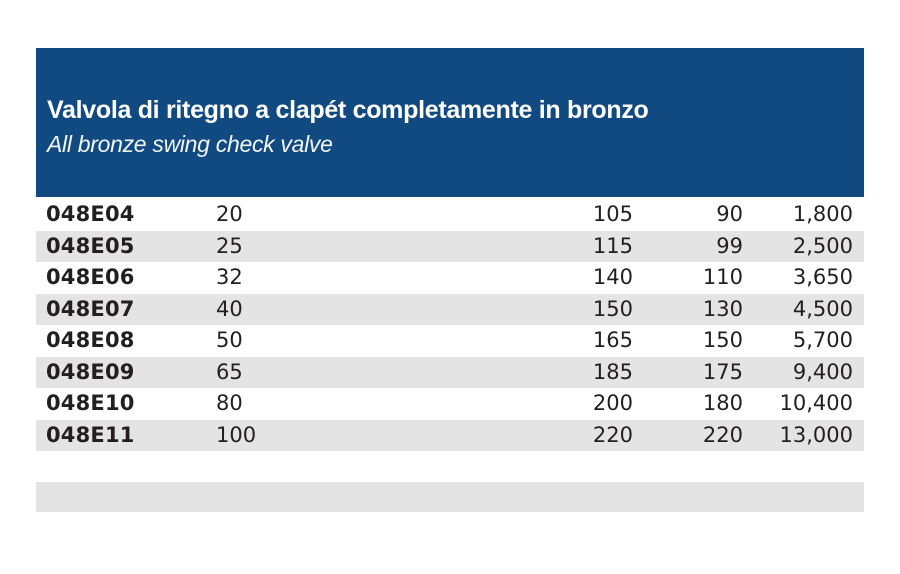 The width and height of the screenshot is (900, 574). Describe the element at coordinates (90, 371) in the screenshot. I see `product-code-cell: 048E09` at that location.